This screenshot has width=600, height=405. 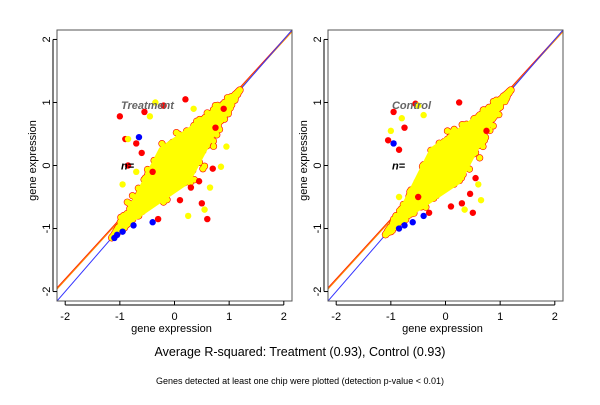 What do you see at coordinates (229, 317) in the screenshot?
I see `x-tick-label: 1` at bounding box center [229, 317].